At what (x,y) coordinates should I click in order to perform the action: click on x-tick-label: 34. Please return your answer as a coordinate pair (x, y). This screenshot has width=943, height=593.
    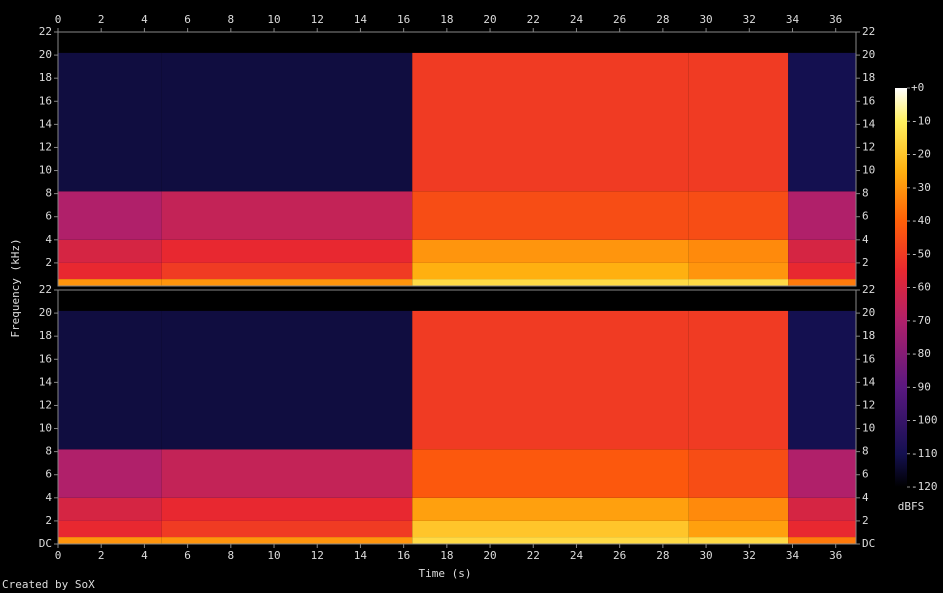
    Looking at the image, I should click on (793, 19).